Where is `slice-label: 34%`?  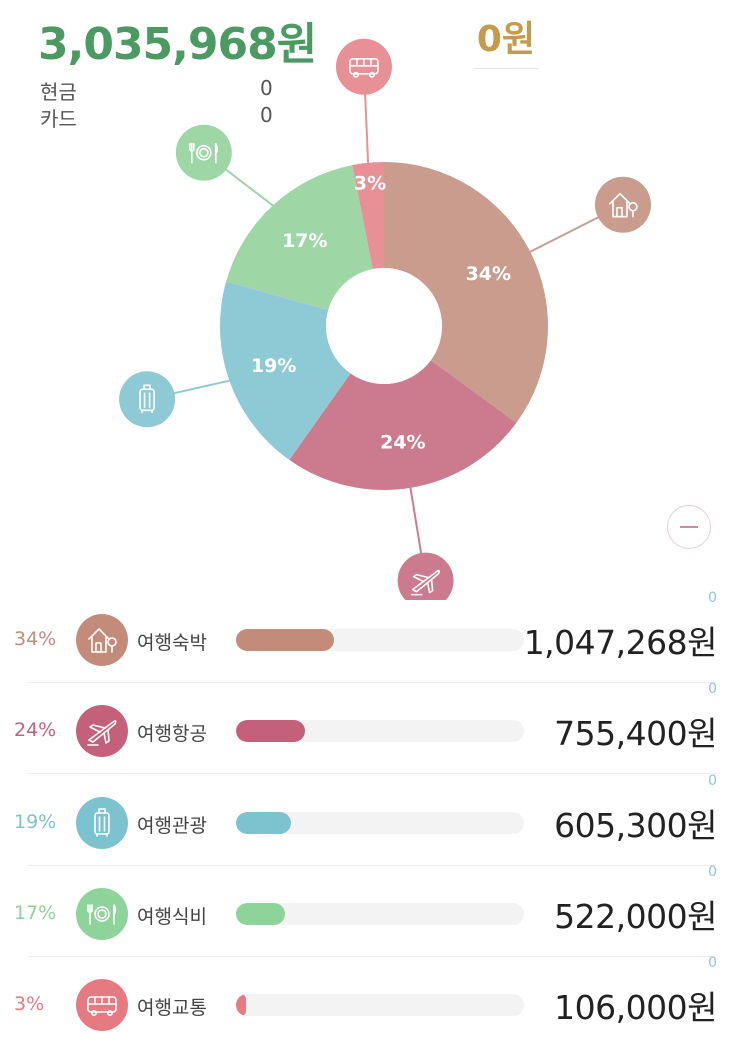
slice-label: 34% is located at coordinates (488, 274).